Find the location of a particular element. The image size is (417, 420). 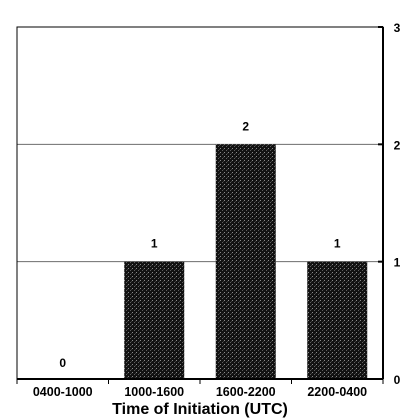

x-tick-label-0400-1000: 0400-1000 is located at coordinates (63, 392).